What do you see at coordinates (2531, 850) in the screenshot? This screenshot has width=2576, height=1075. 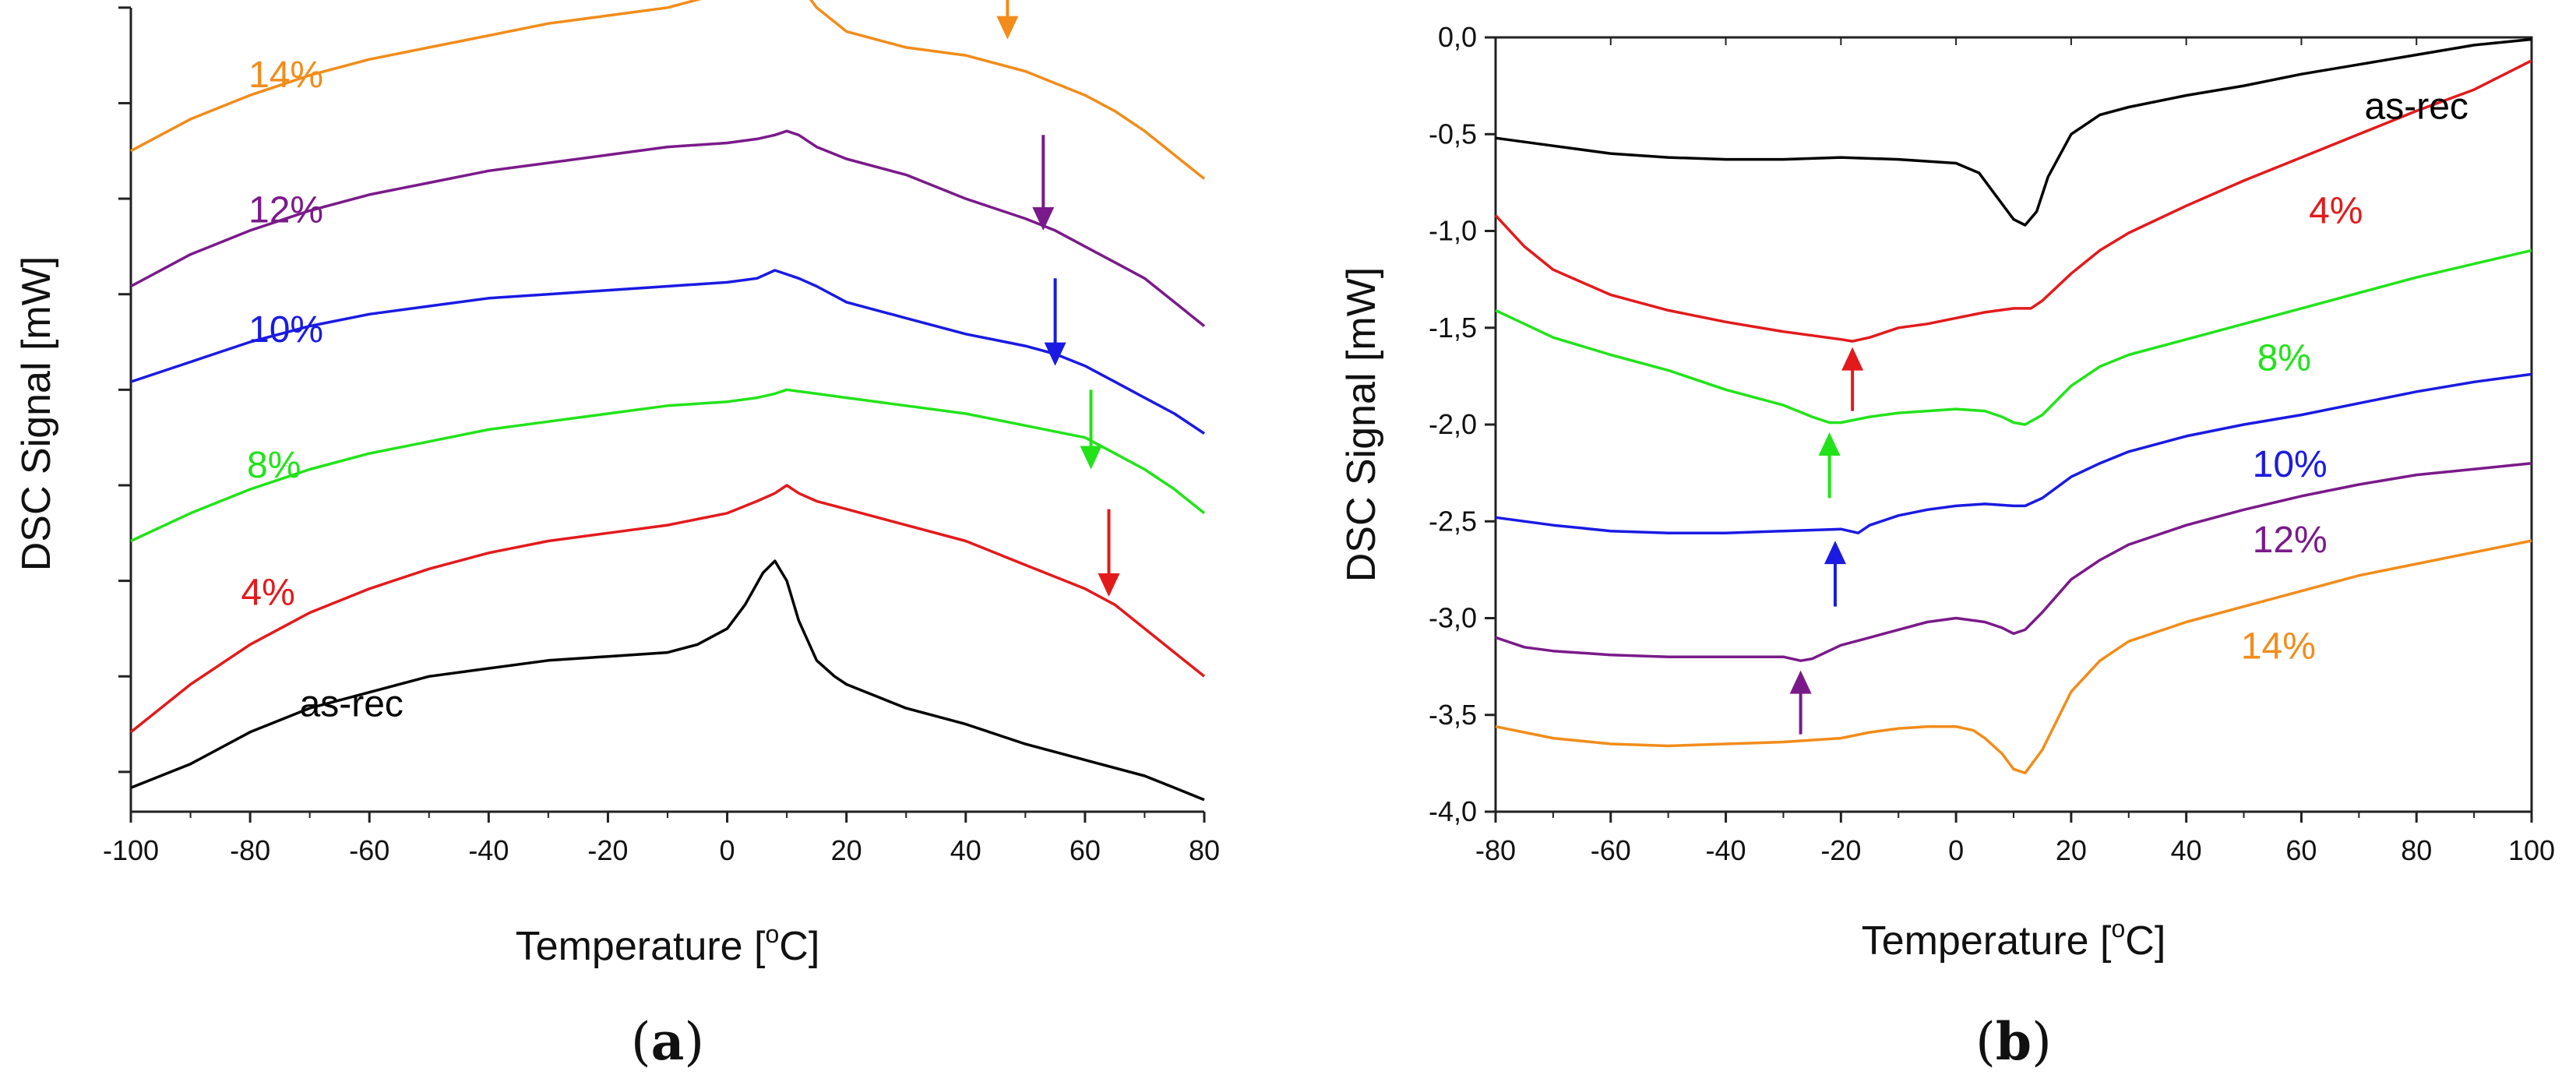 I see `x-tick-label: 100` at bounding box center [2531, 850].